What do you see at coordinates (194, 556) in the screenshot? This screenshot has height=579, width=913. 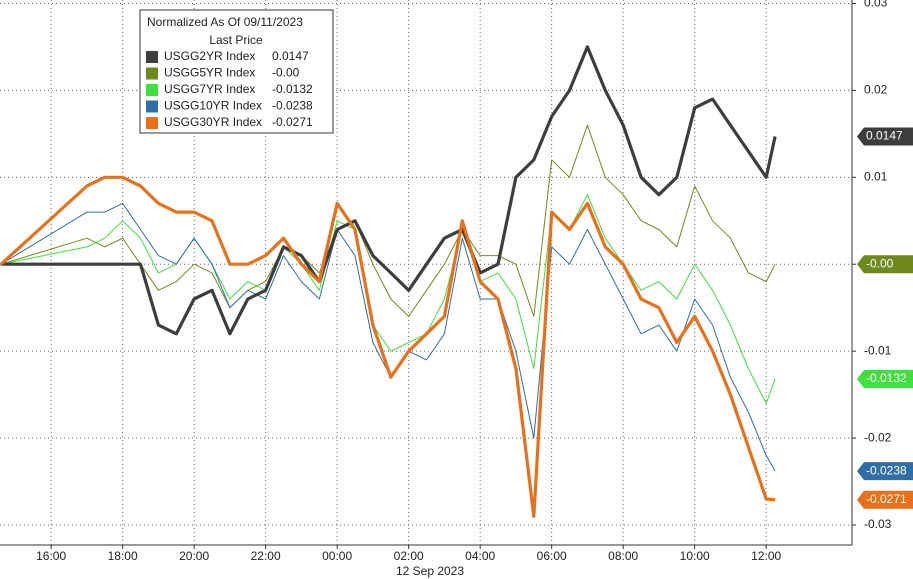 I see `x-tick-label: 20:00` at bounding box center [194, 556].